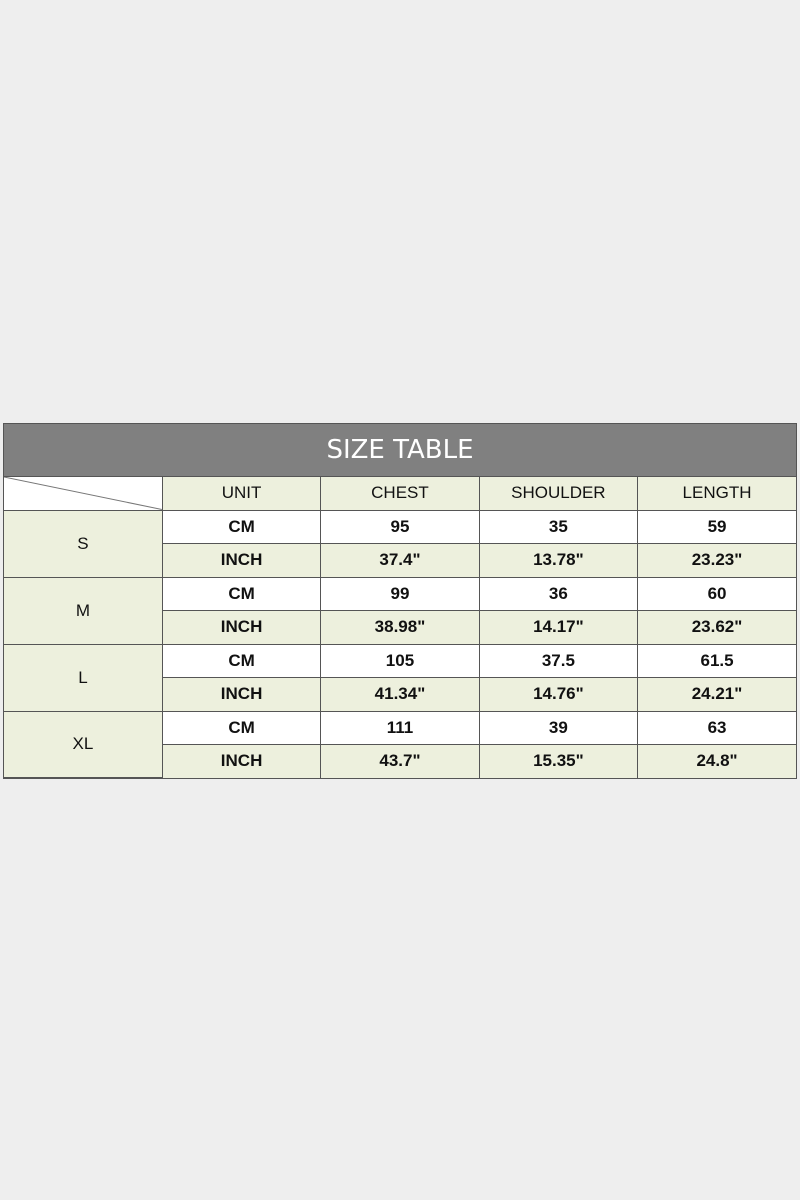  Describe the element at coordinates (558, 526) in the screenshot. I see `value-cell: 35` at that location.